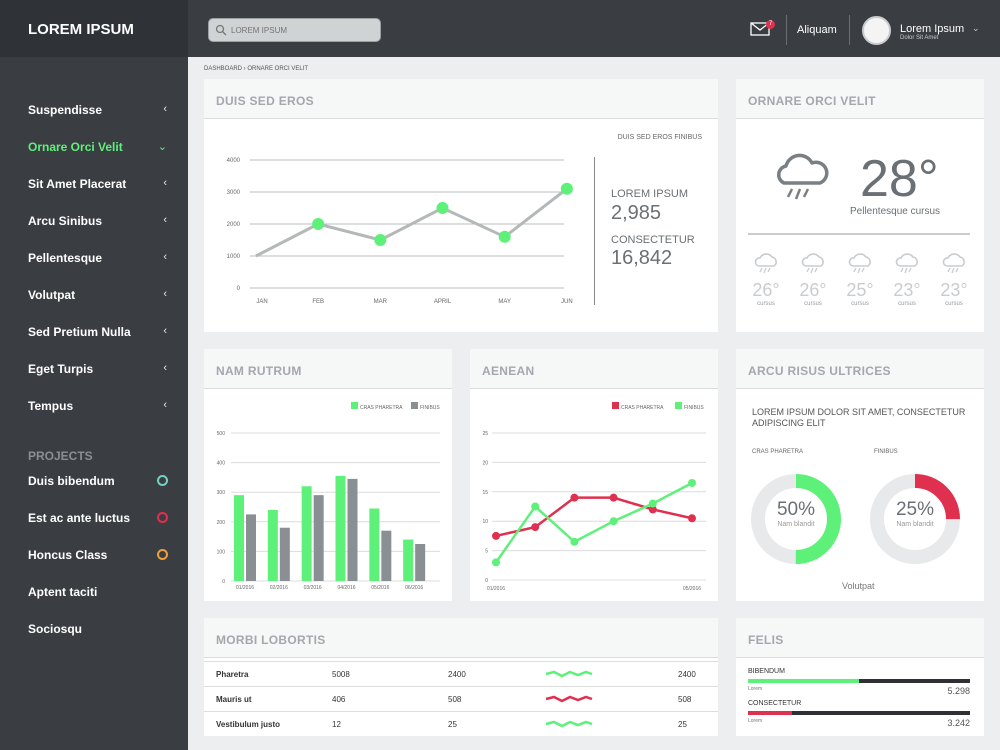  Describe the element at coordinates (77, 184) in the screenshot. I see `sidebar-item-label: Sit Amet Placerat` at that location.